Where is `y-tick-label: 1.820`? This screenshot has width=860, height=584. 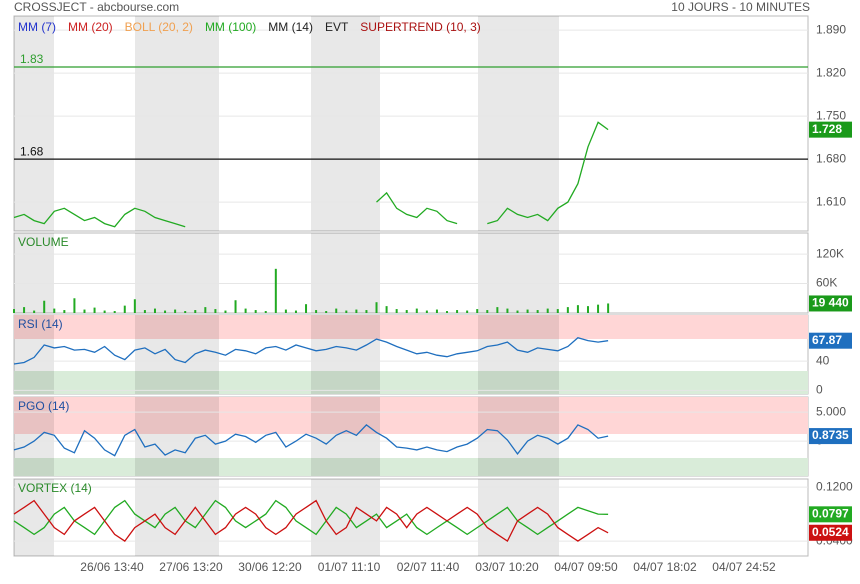
y-tick-label: 1.820 is located at coordinates (831, 72).